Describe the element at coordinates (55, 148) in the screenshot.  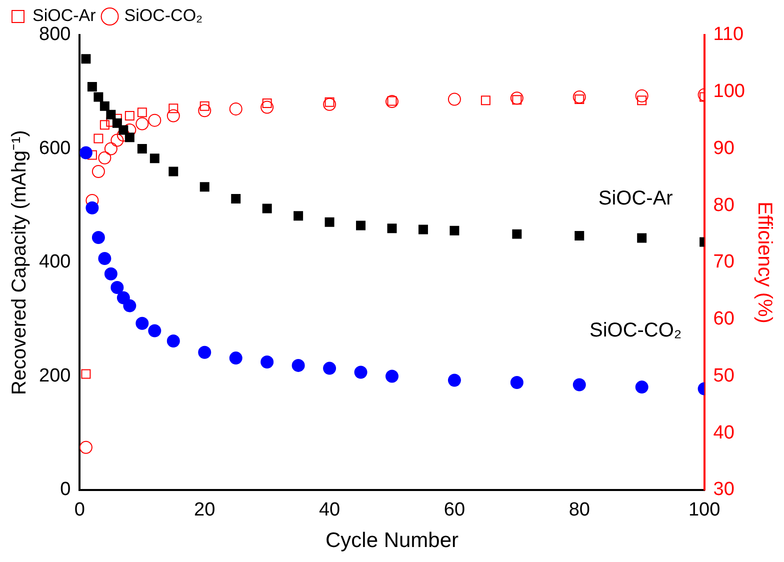
I see `y-tick-label: 600` at that location.